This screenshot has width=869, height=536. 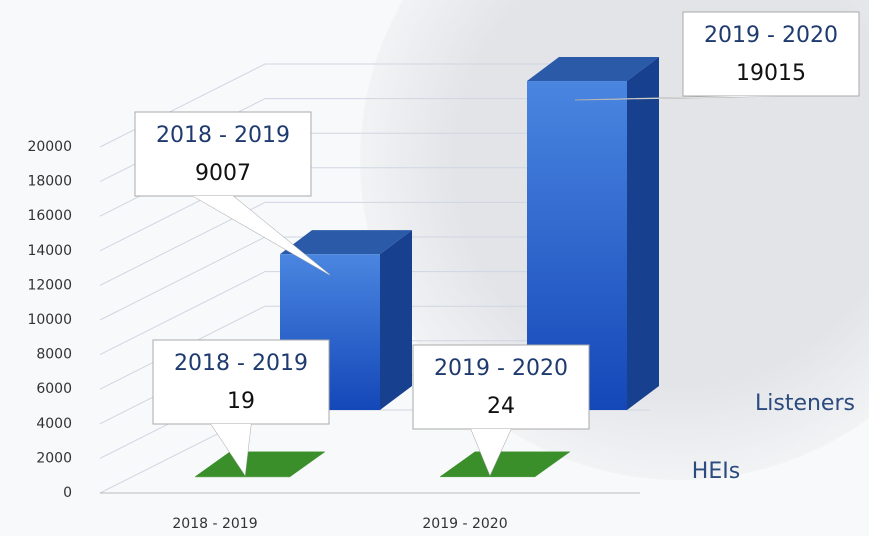 I want to click on y-tick-label: 20000, so click(x=49, y=147).